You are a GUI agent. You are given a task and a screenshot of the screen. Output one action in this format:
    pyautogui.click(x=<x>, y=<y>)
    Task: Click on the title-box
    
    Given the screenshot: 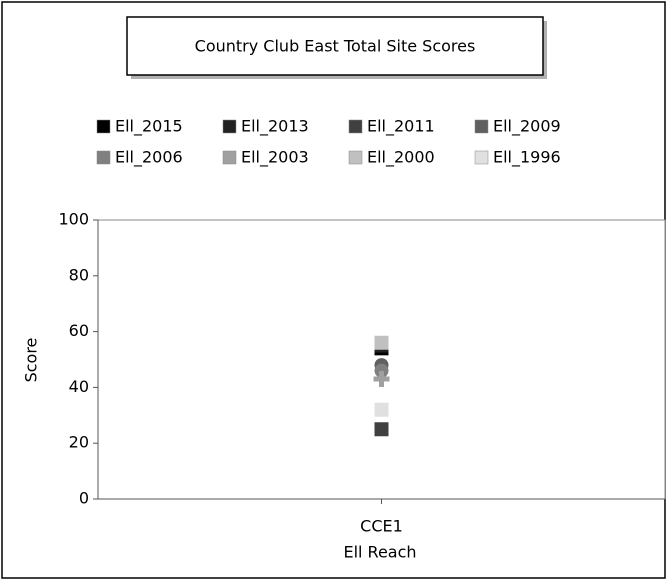 What is the action you would take?
    pyautogui.click(x=335, y=46)
    